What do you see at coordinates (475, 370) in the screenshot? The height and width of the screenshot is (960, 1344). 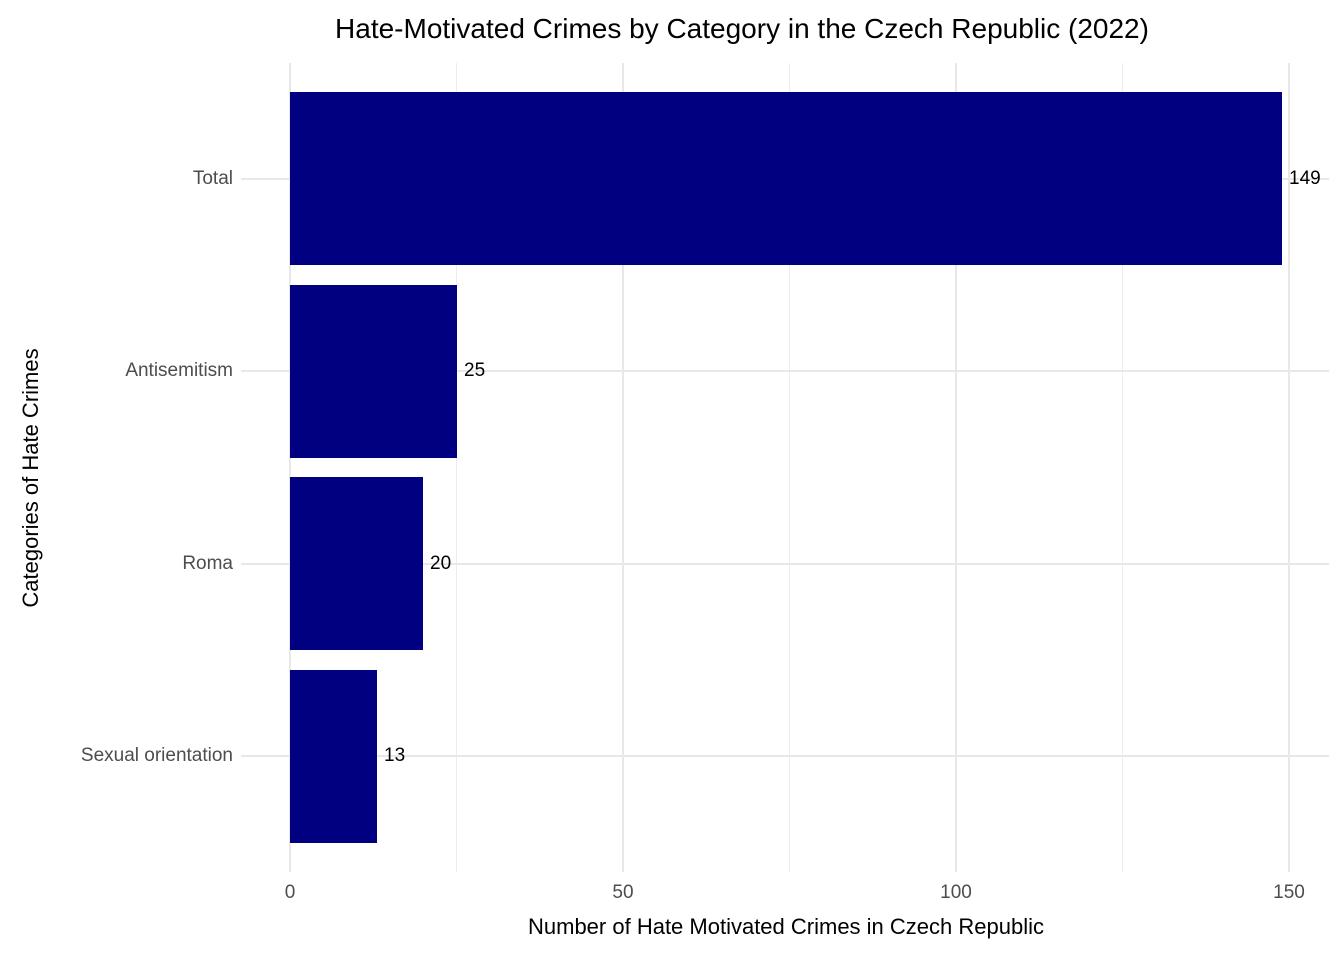 I see `bar-value-label-antisemitism: 25` at bounding box center [475, 370].